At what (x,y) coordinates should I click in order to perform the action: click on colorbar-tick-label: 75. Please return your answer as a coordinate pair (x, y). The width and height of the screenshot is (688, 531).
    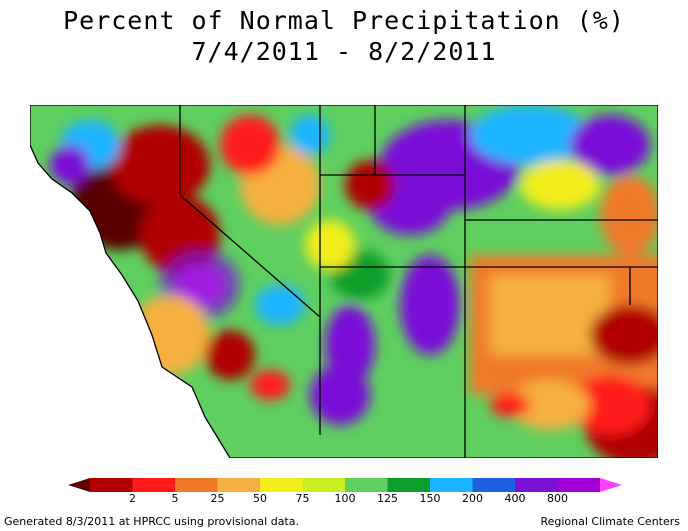
    Looking at the image, I should click on (302, 498).